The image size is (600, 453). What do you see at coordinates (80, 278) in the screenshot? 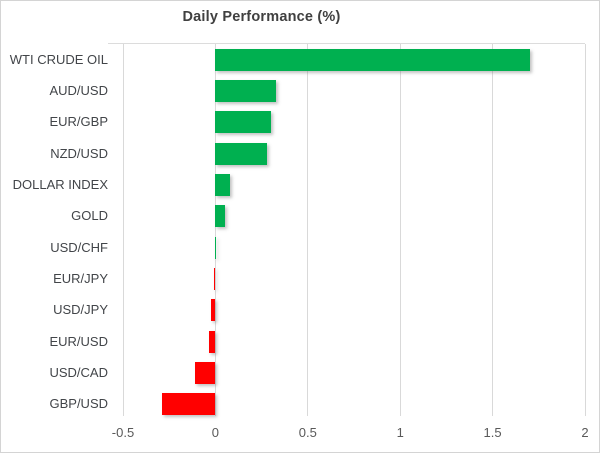
I see `category-label-eur-jpy: EUR/JPY` at bounding box center [80, 278].